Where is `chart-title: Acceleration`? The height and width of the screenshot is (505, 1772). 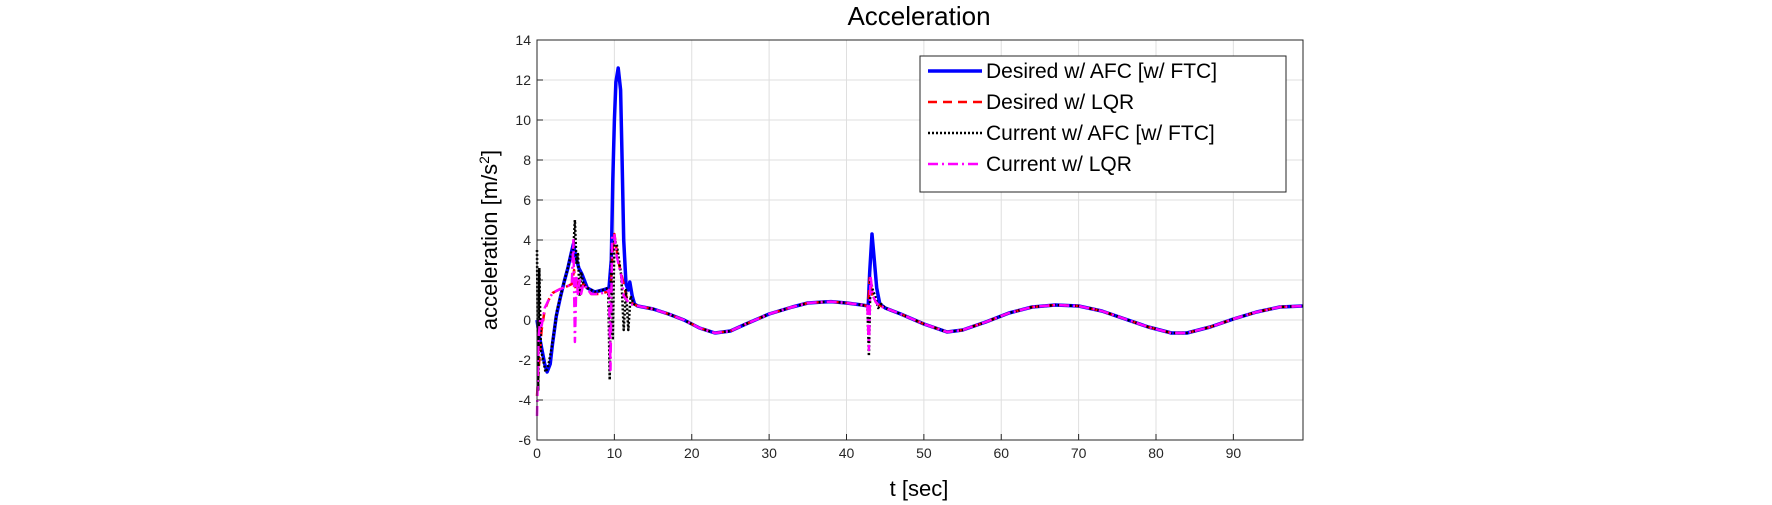
chart-title: Acceleration is located at coordinates (918, 16).